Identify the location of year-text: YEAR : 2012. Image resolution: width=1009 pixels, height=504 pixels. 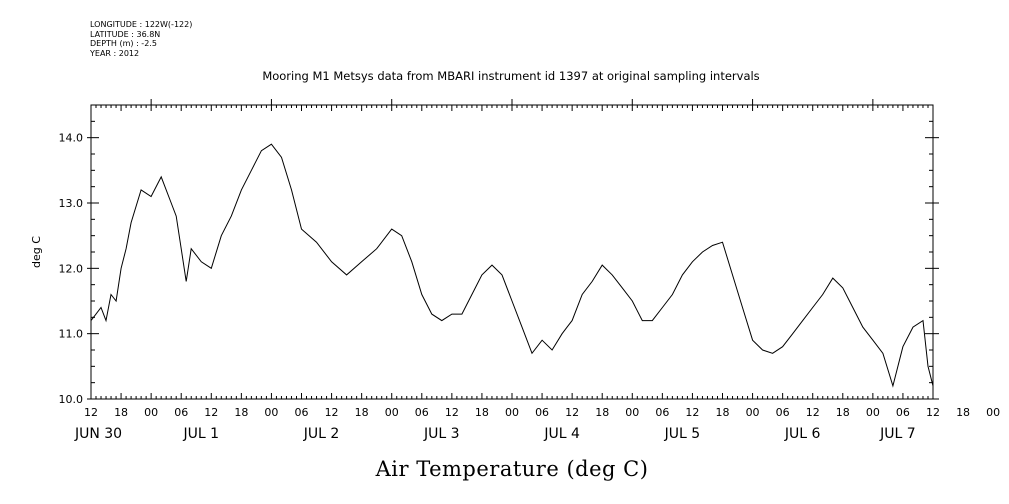
(115, 53).